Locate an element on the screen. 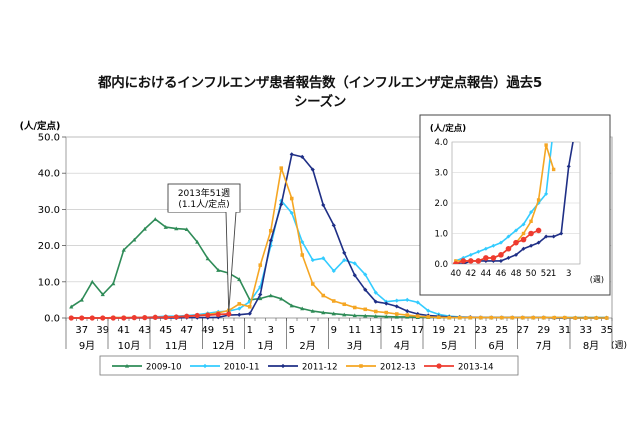 The height and width of the screenshot is (426, 640). x-tick-label: 3 is located at coordinates (271, 330).